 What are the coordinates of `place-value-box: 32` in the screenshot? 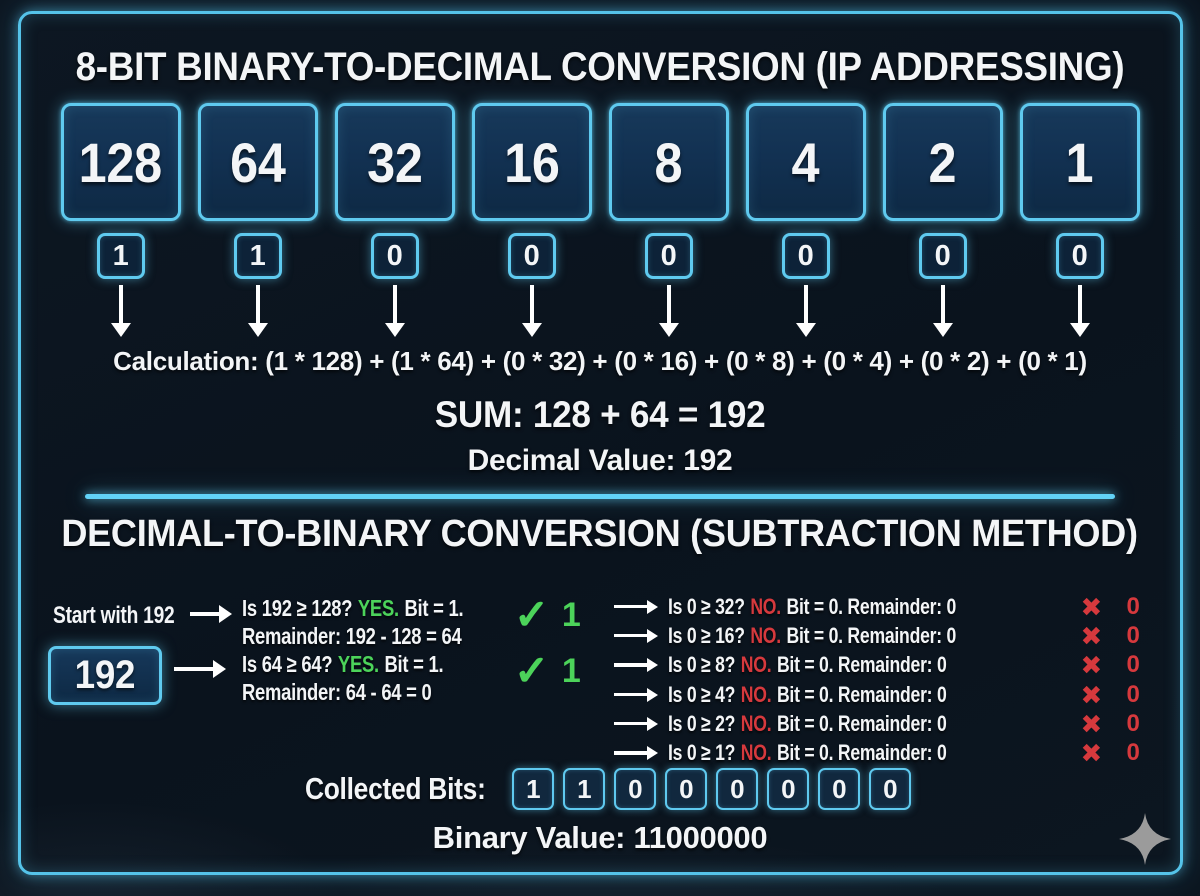 It's located at (394, 162).